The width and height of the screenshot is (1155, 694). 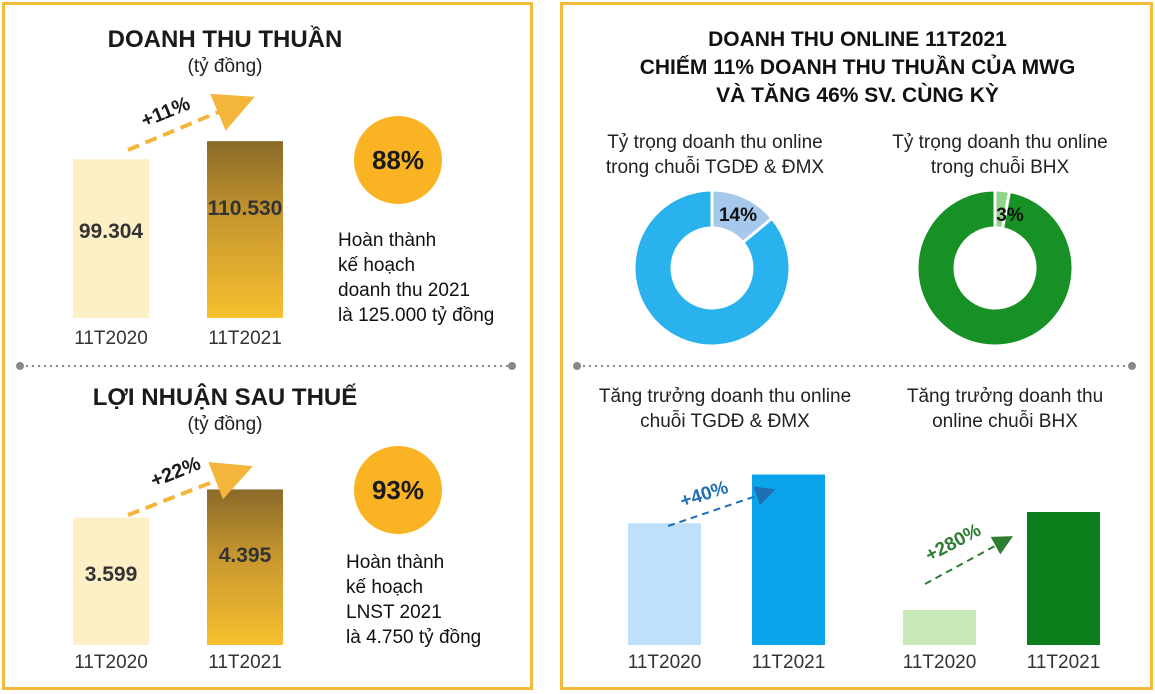 I want to click on revenue-unit: (tỷ đồng), so click(x=225, y=66).